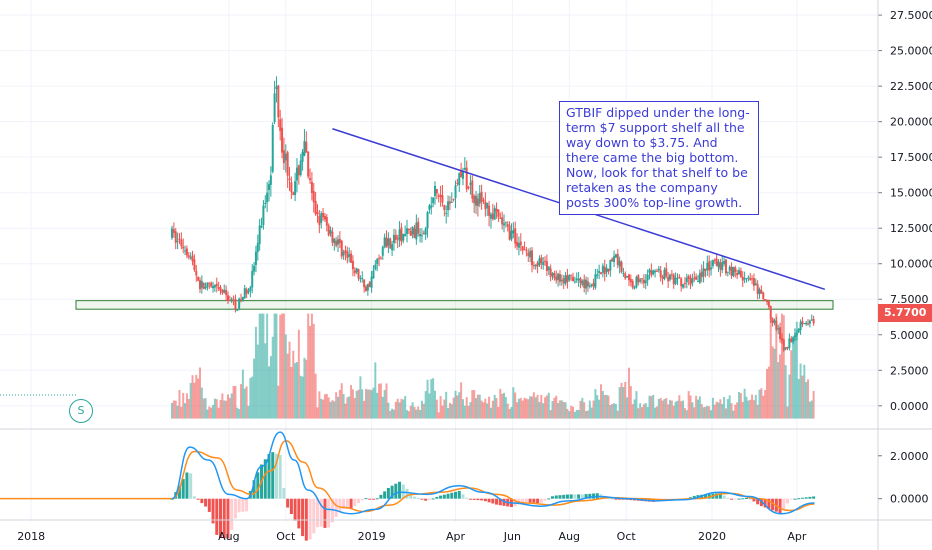 This screenshot has height=550, width=932. I want to click on x-tick-label: 2020, so click(712, 536).